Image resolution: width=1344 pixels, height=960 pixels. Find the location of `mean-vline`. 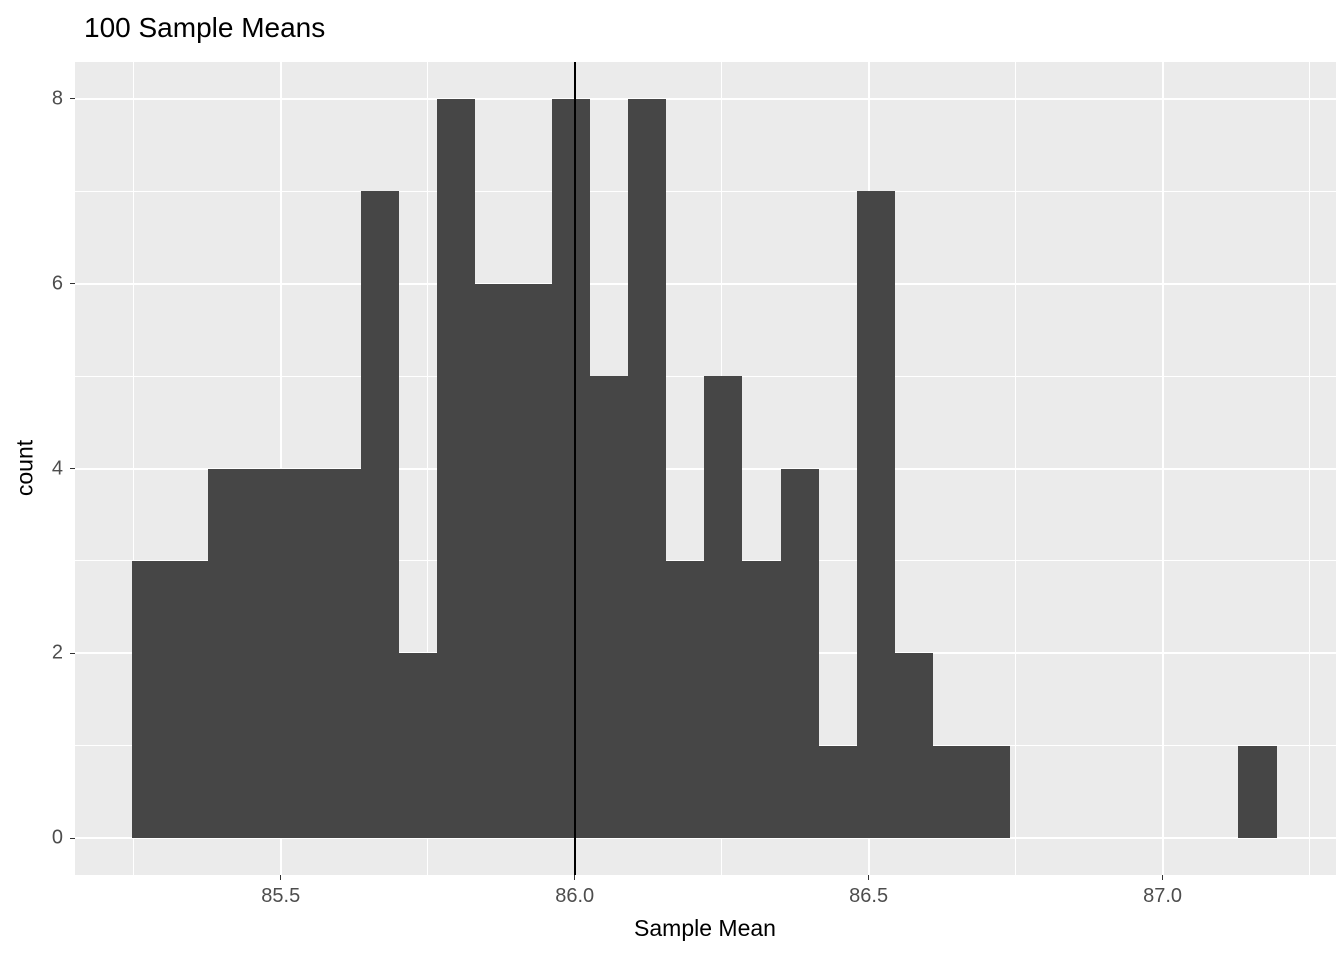

mean-vline is located at coordinates (574, 468).